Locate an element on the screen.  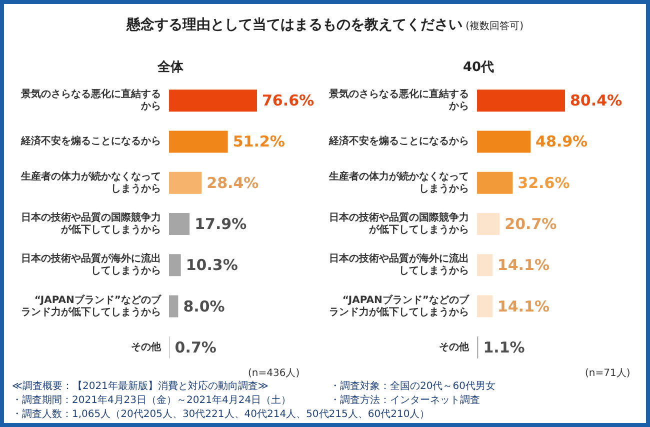
data-label: 8.0% is located at coordinates (204, 306).